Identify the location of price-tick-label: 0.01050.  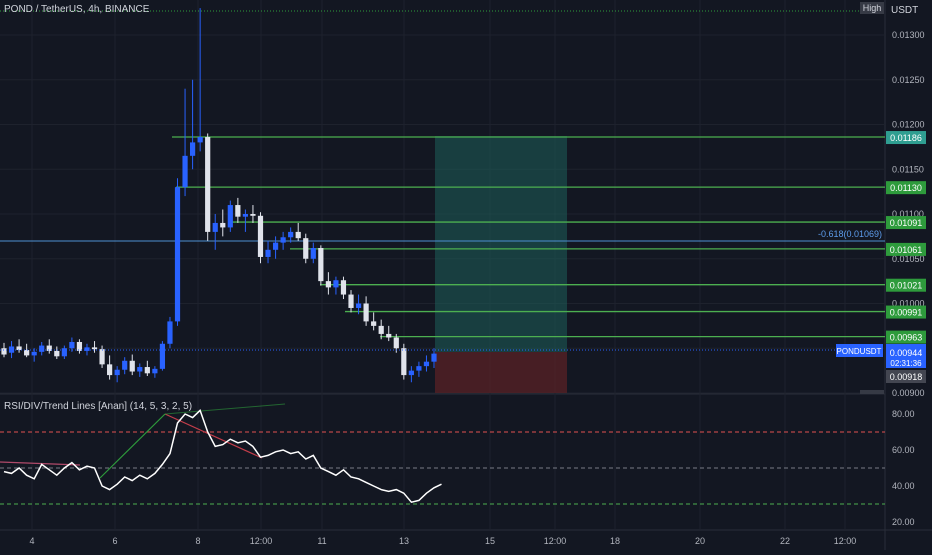
(908, 259).